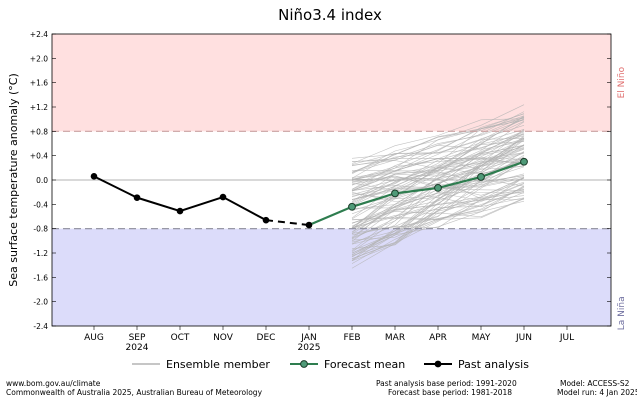 The image size is (637, 404). Describe the element at coordinates (39, 131) in the screenshot. I see `y-tick-label: +0.8` at that location.